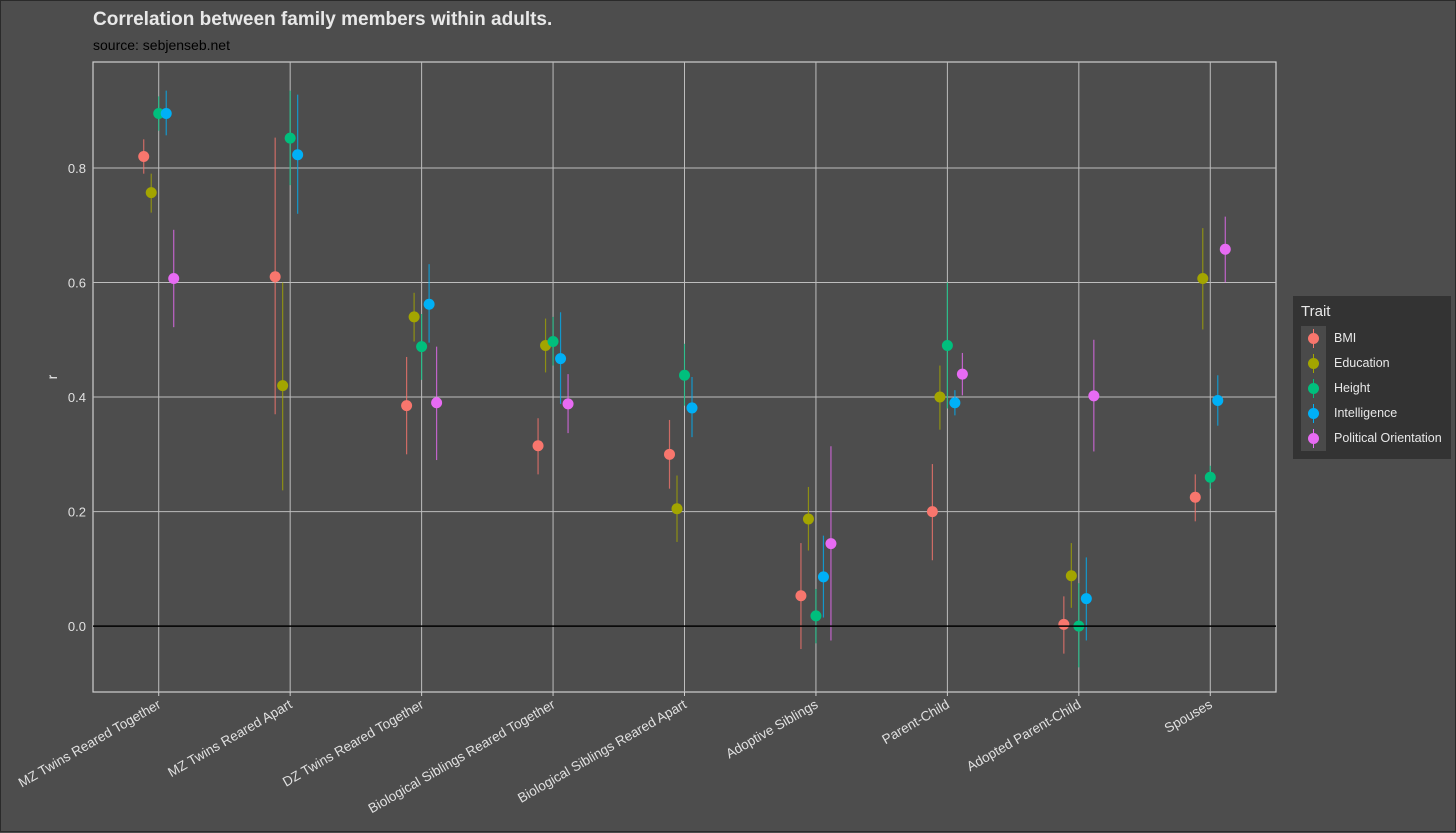  Describe the element at coordinates (52, 376) in the screenshot. I see `y-axis-label: r` at that location.